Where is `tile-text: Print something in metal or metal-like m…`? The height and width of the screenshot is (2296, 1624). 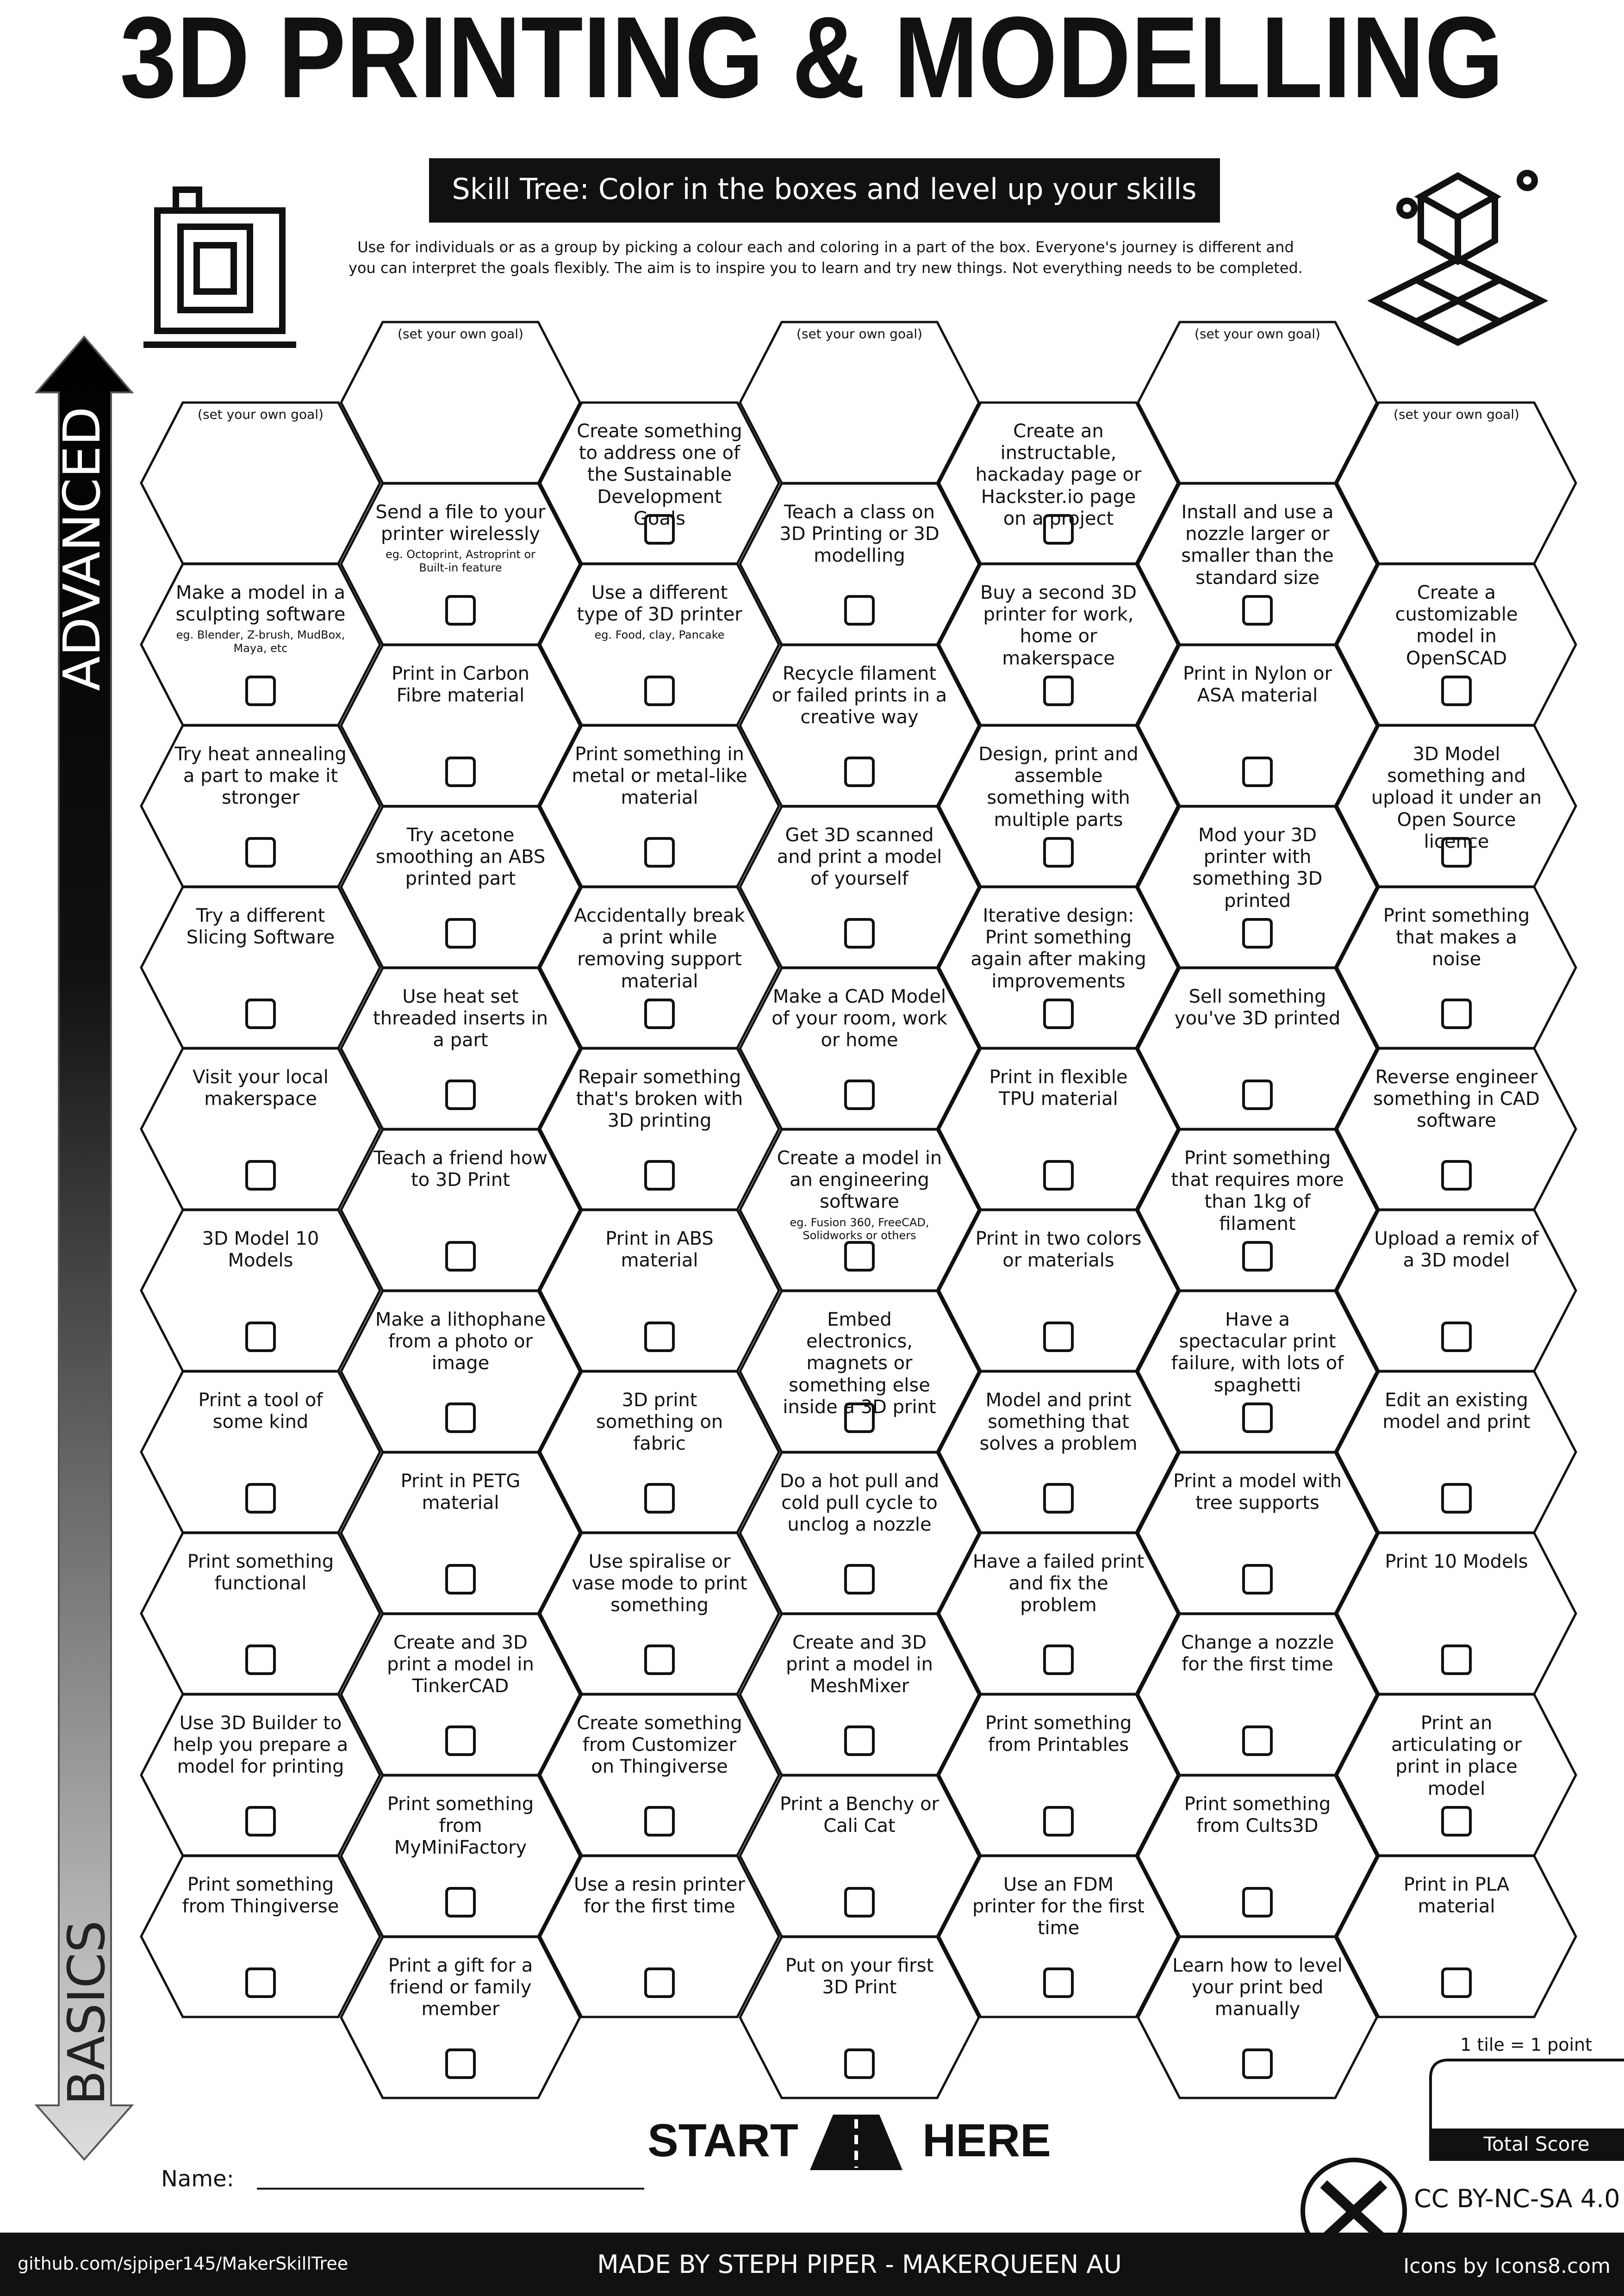 tile-text: Print something in metal or metal-like m… is located at coordinates (659, 777).